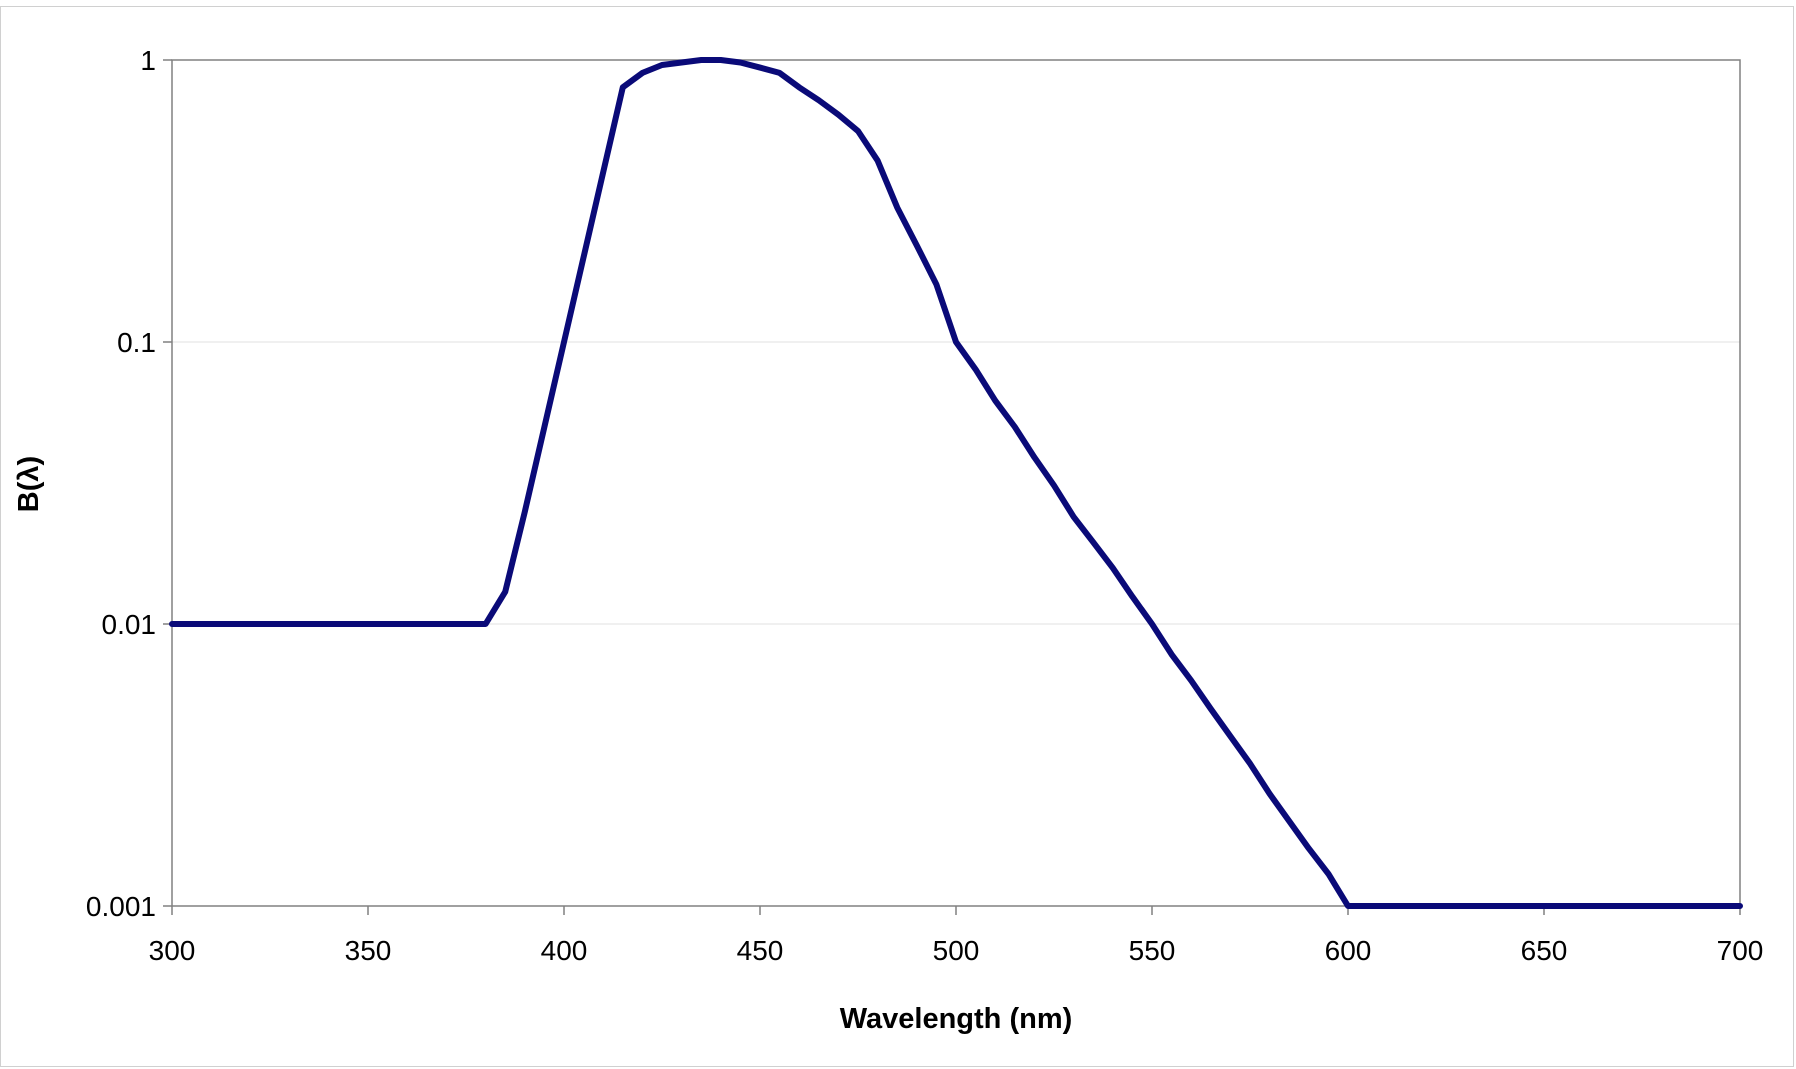  What do you see at coordinates (129, 483) in the screenshot?
I see `y-axis: 1 0.1 0.01 0.001` at bounding box center [129, 483].